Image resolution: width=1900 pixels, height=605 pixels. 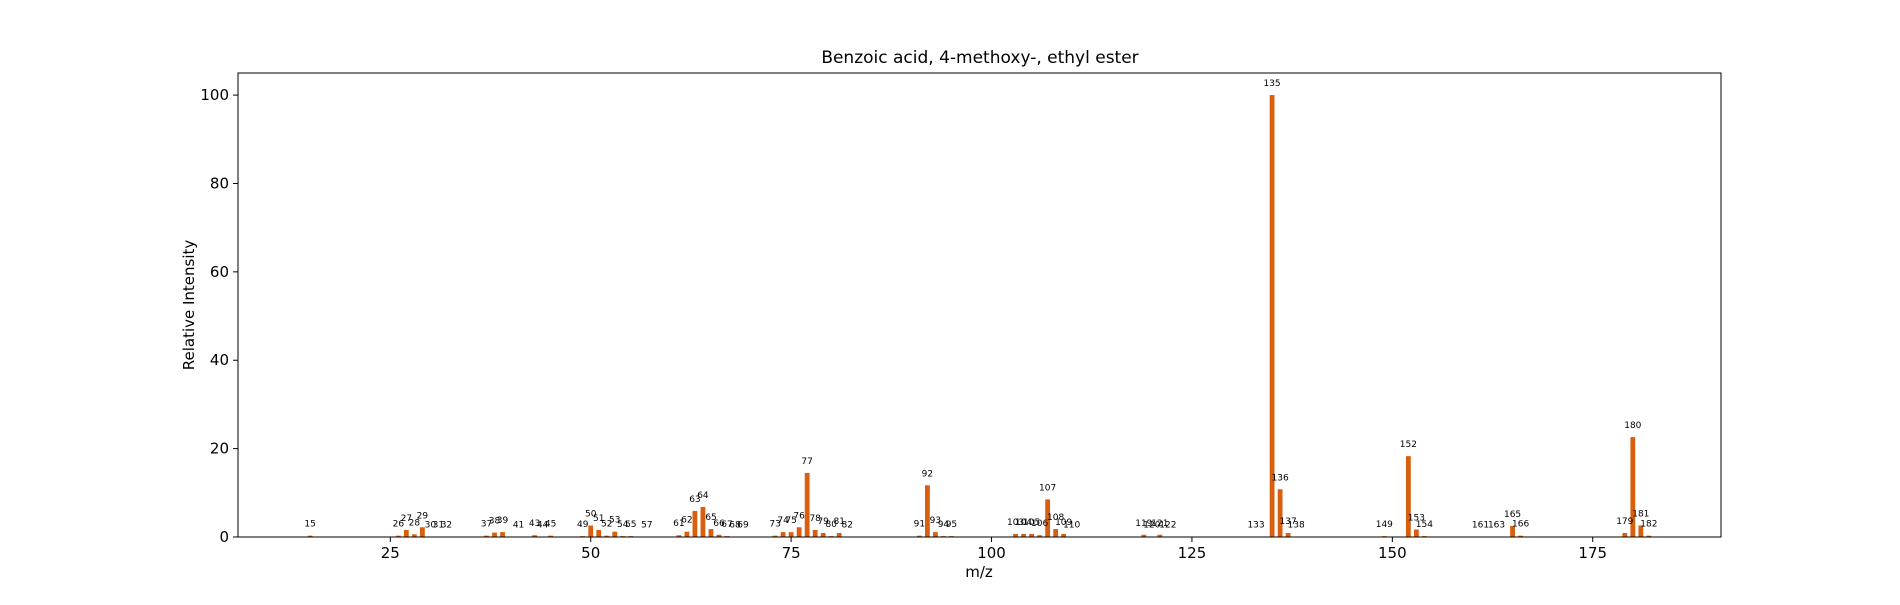 I want to click on peak-label: 149, so click(x=1384, y=525).